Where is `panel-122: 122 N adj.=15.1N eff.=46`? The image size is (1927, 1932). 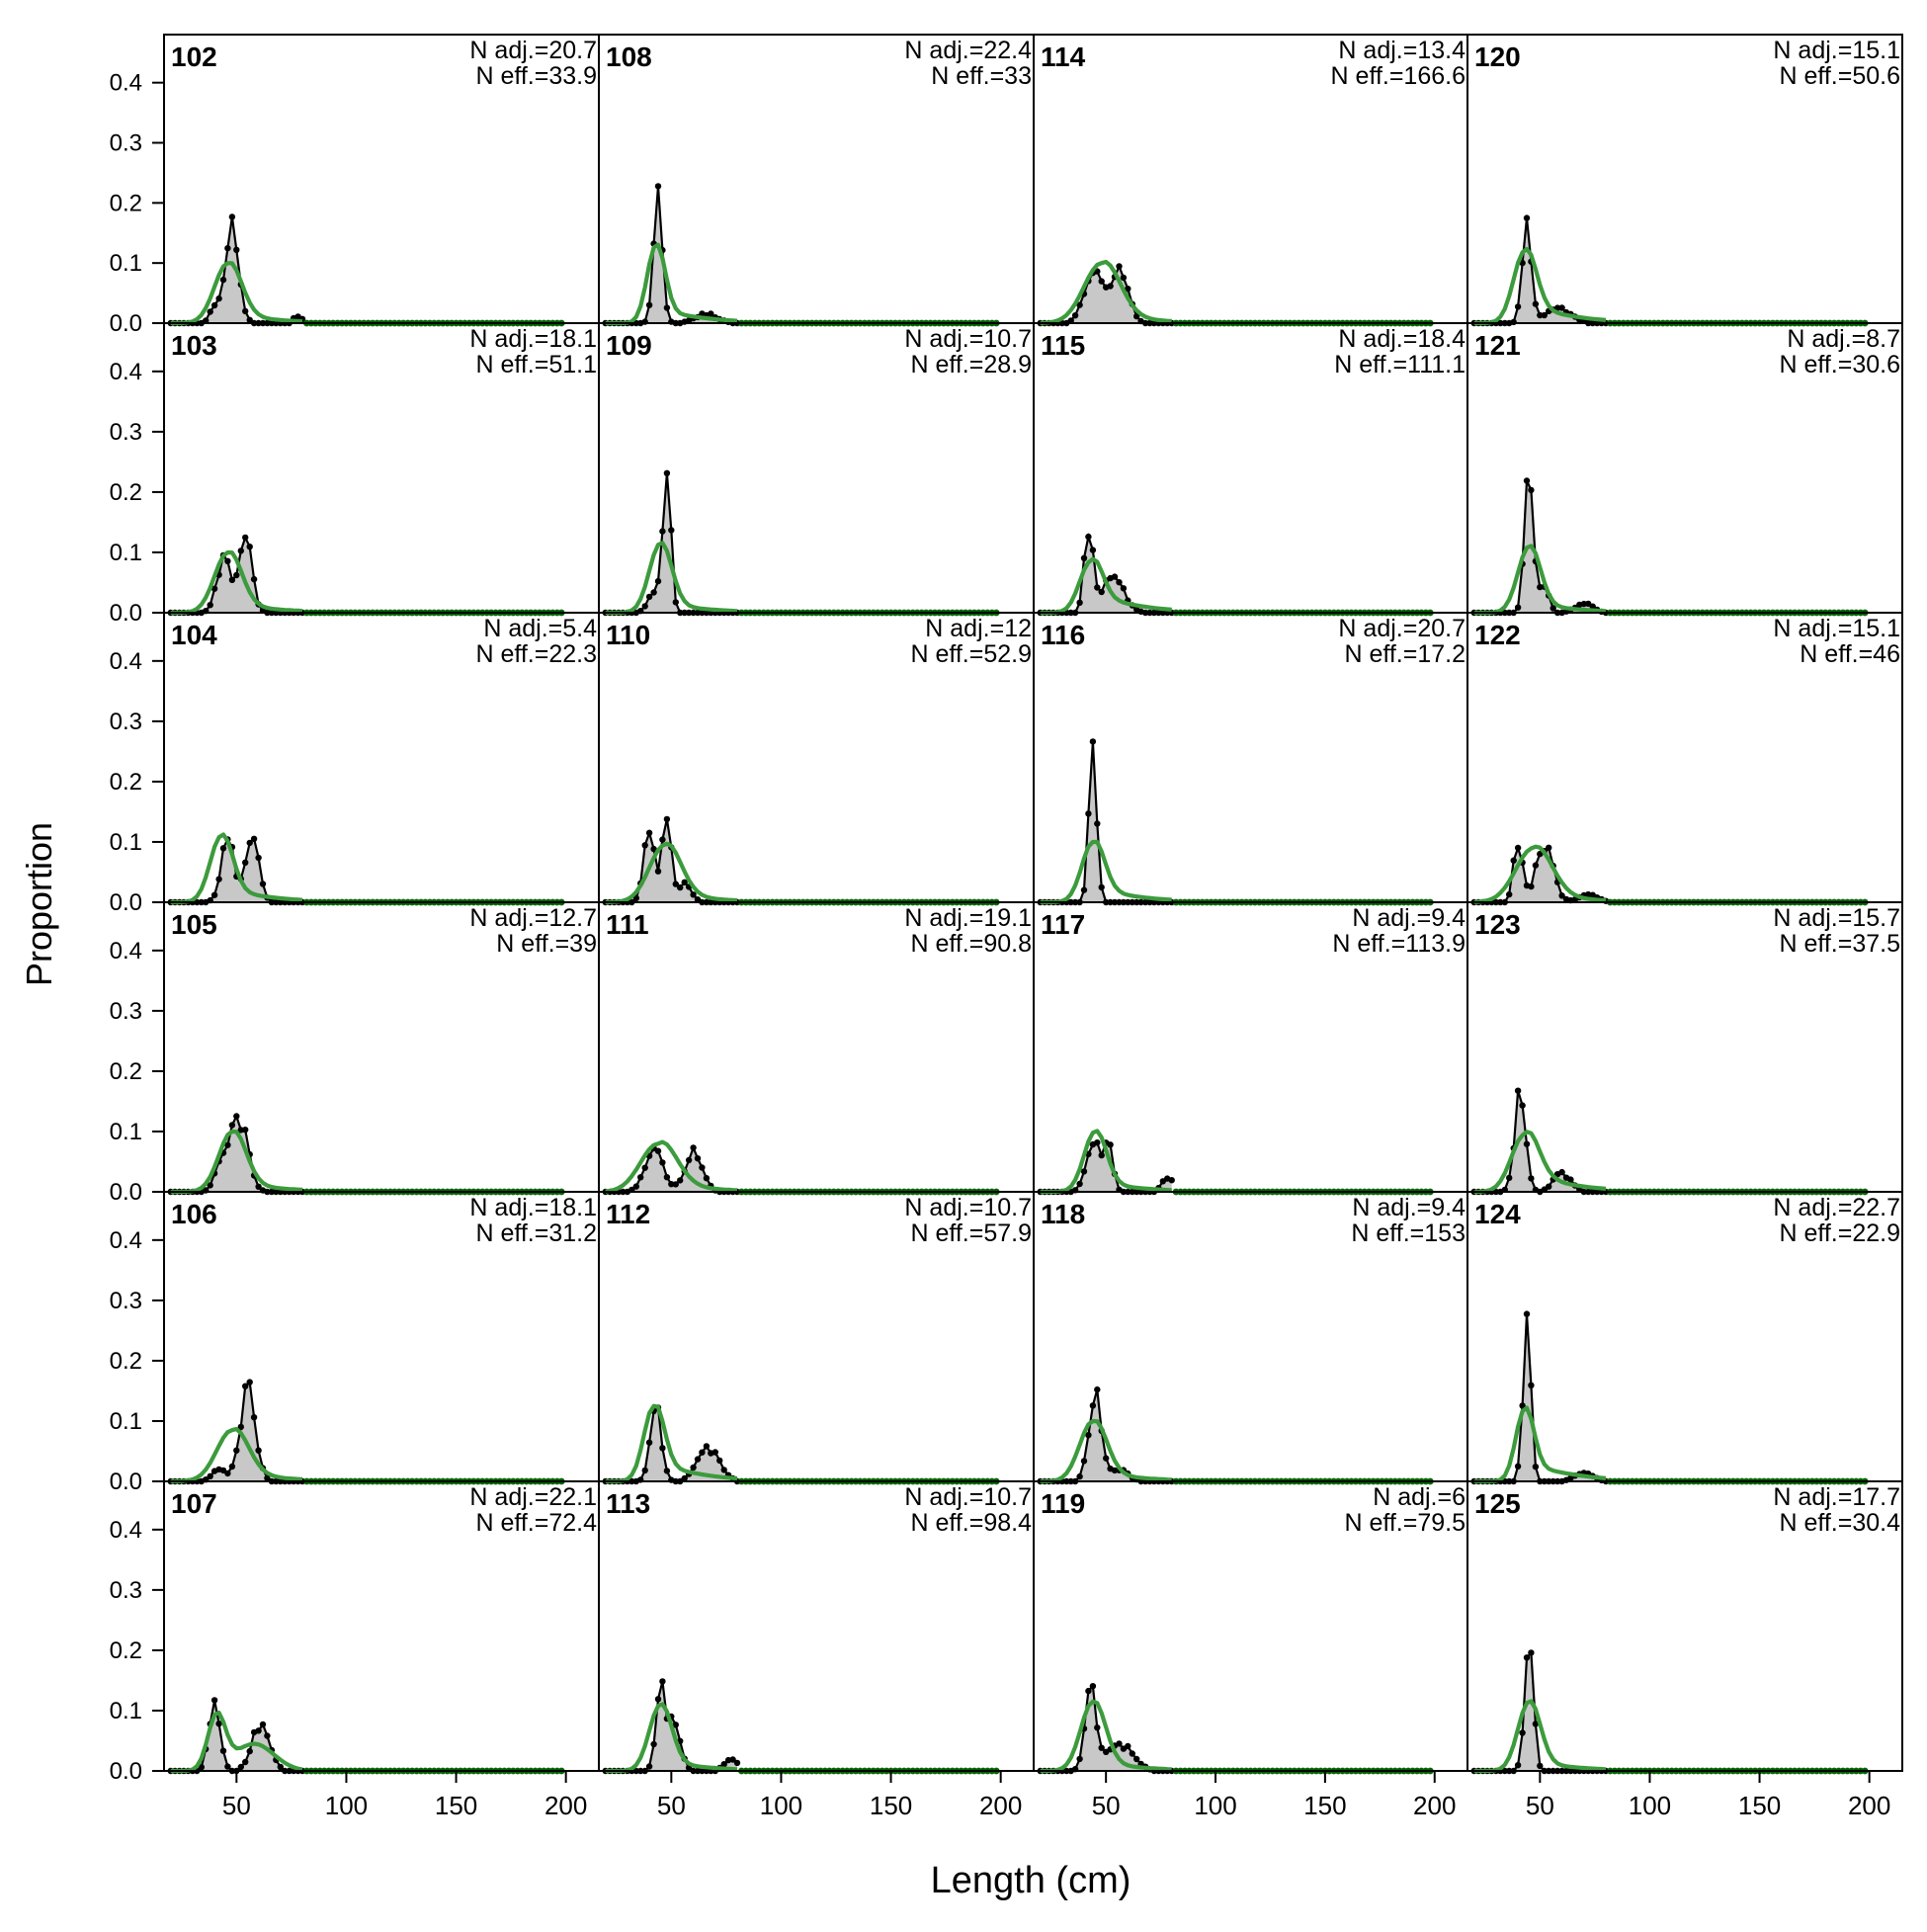
panel-122: 122 N adj.=15.1N eff.=46 is located at coordinates (1684, 759).